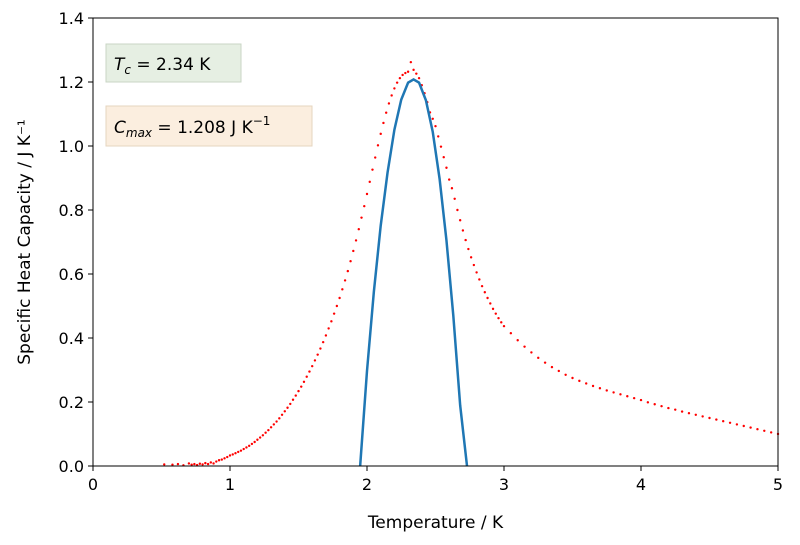 Image resolution: width=800 pixels, height=545 pixels. Describe the element at coordinates (192, 127) in the screenshot. I see `cmax-annotation-text: Cmax = 1.208 J K−1` at that location.